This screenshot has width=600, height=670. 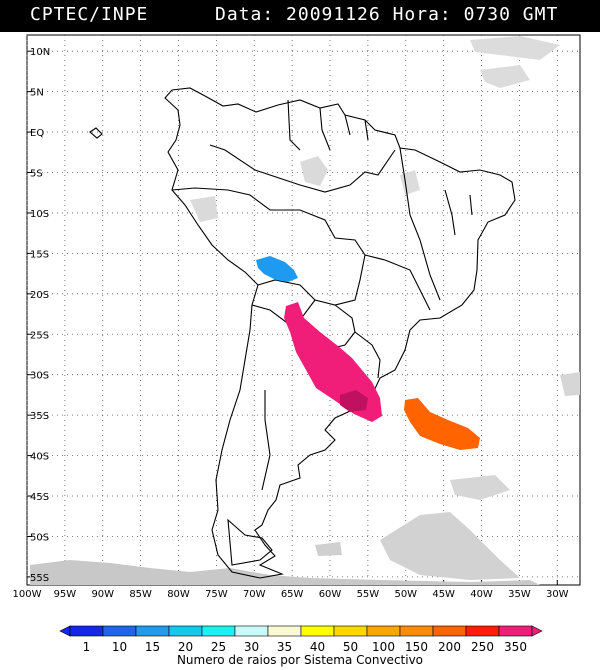 I want to click on lat-label: 10S, so click(x=39, y=214).